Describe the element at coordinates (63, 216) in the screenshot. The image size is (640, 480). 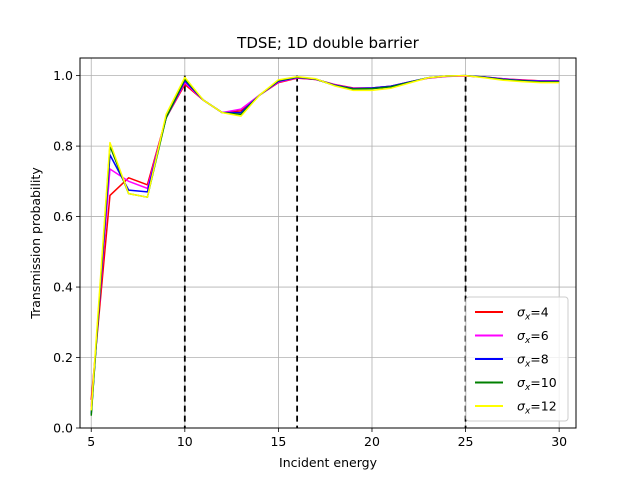
I see `y-tick-label: 0.6` at that location.